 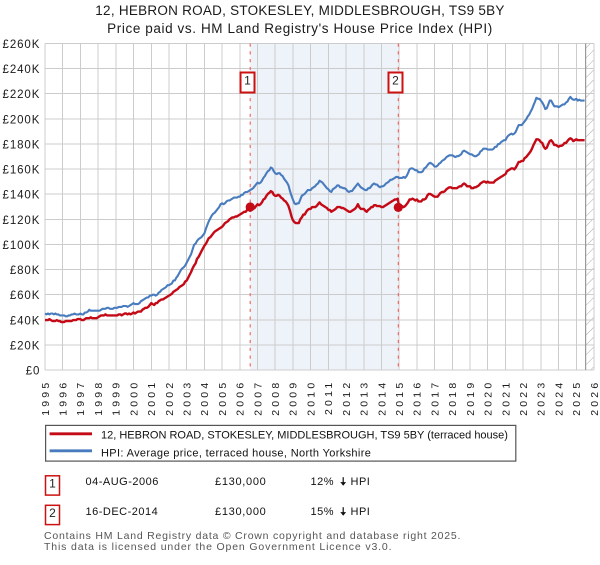 What do you see at coordinates (276, 398) in the screenshot?
I see `svg-text: 2008` at bounding box center [276, 398].